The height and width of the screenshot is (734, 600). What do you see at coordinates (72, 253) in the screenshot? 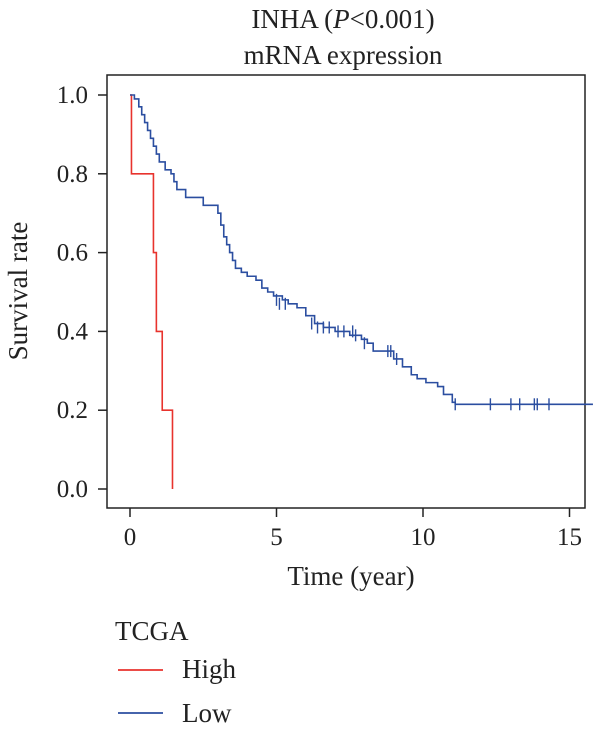
I see `y-tick-label: 0.6` at bounding box center [72, 253].